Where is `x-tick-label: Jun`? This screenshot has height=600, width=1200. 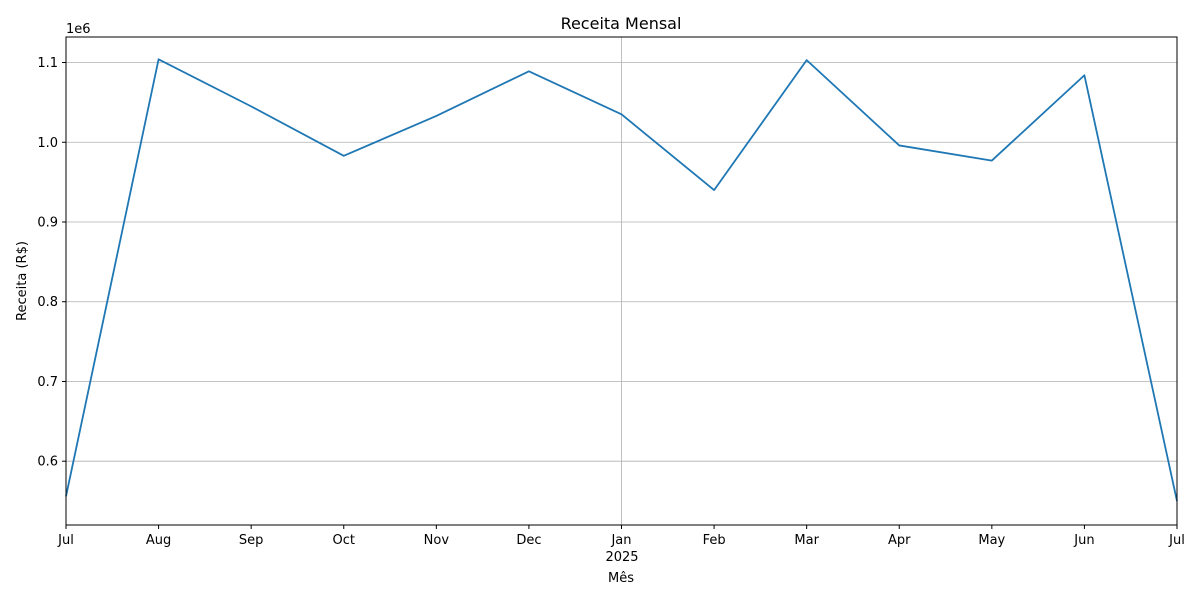
x-tick-label: Jun is located at coordinates (1083, 540).